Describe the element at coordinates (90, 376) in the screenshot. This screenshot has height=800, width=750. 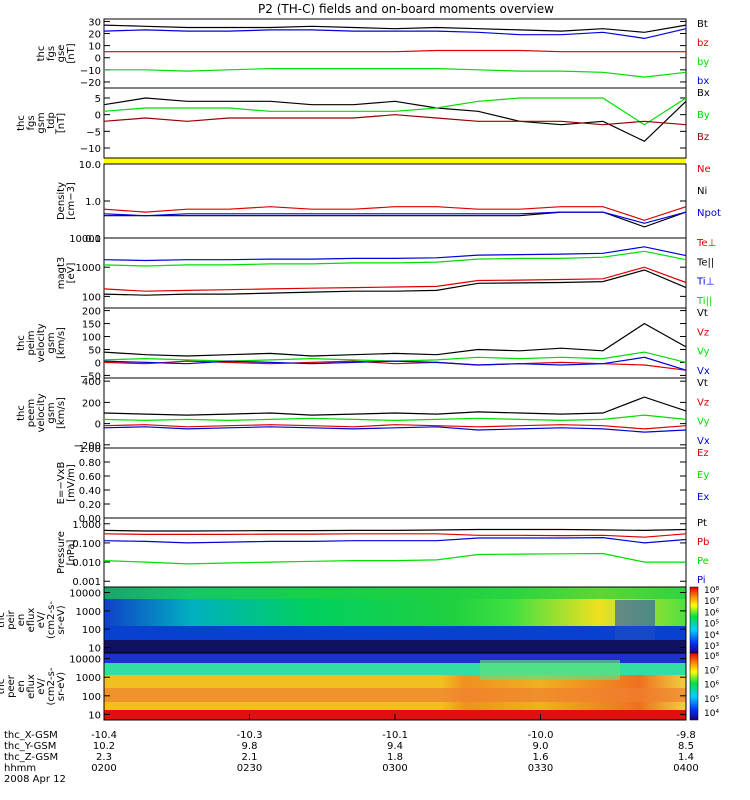
I see `y-tick-label: −50` at that location.